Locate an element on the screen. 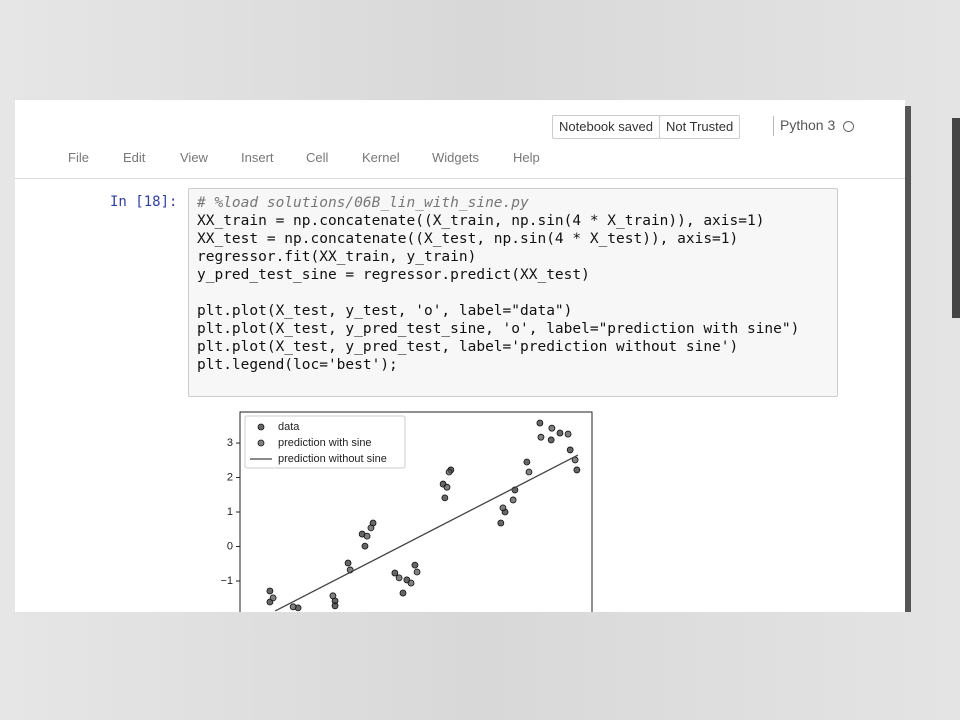  menu-item: Kernel is located at coordinates (381, 157).